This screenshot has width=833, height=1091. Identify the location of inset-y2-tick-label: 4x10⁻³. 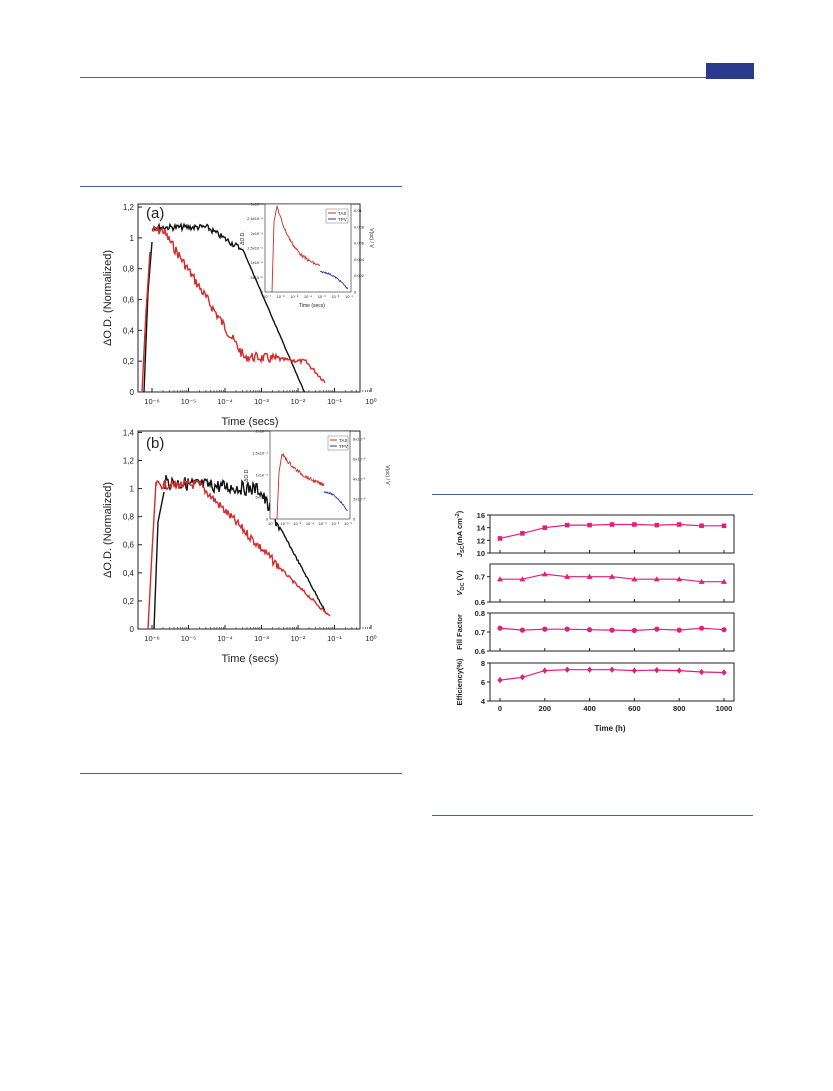
(359, 479).